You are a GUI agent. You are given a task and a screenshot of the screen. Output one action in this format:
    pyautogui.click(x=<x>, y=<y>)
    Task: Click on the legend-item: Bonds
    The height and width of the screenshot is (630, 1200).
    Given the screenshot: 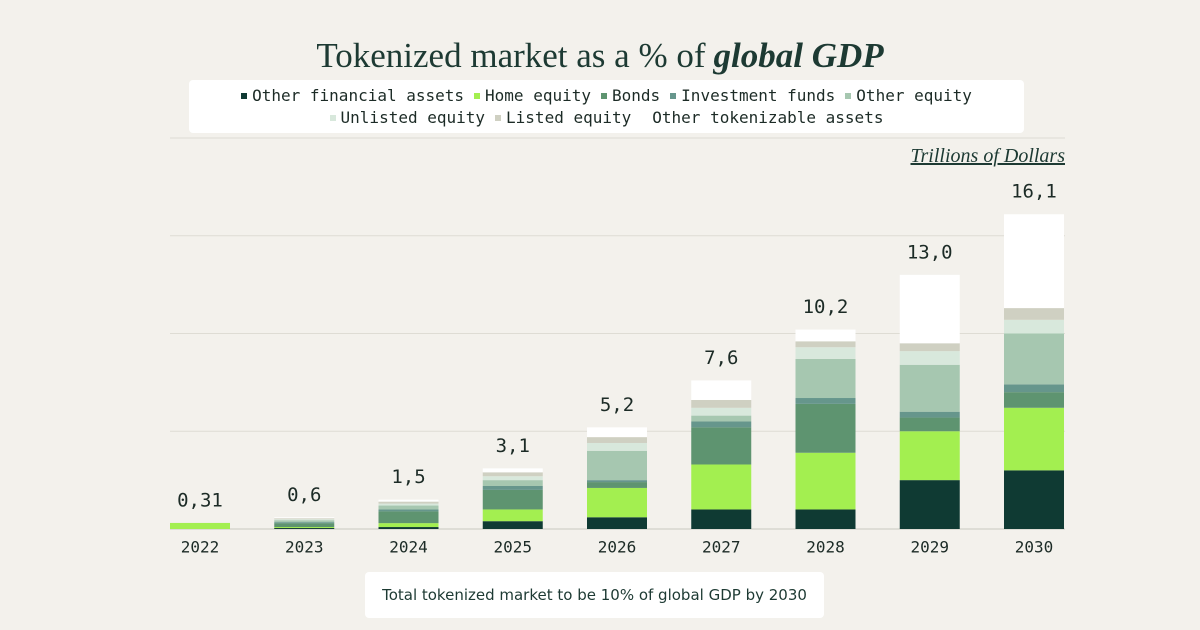 What is the action you would take?
    pyautogui.click(x=630, y=95)
    